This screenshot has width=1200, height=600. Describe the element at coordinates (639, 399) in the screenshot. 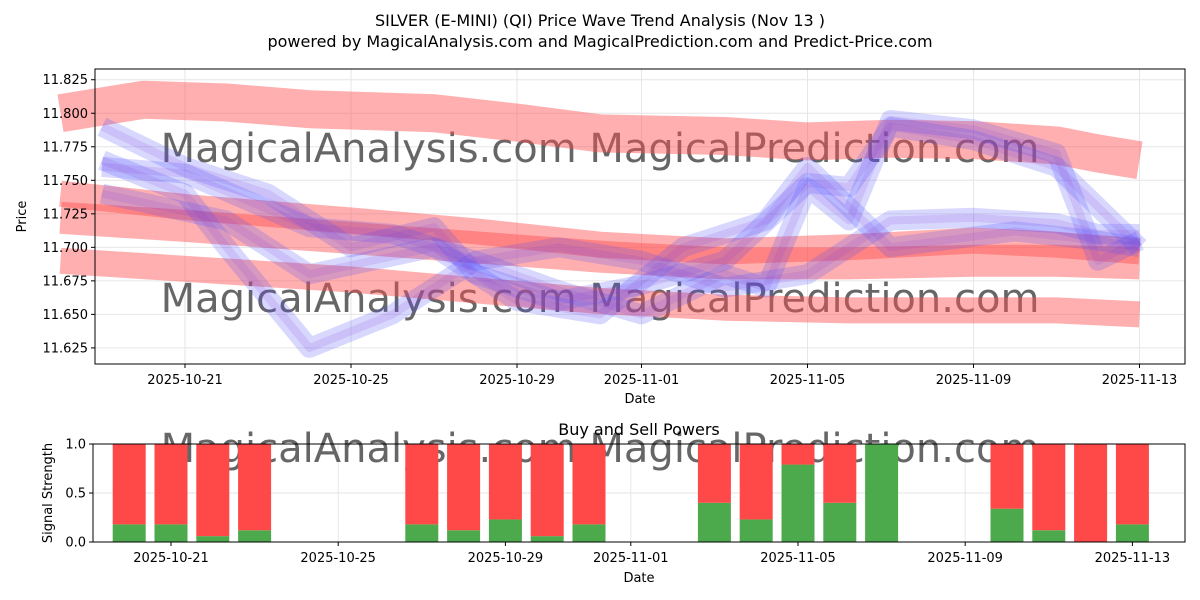

I see `top-x-axis-label: Date` at that location.